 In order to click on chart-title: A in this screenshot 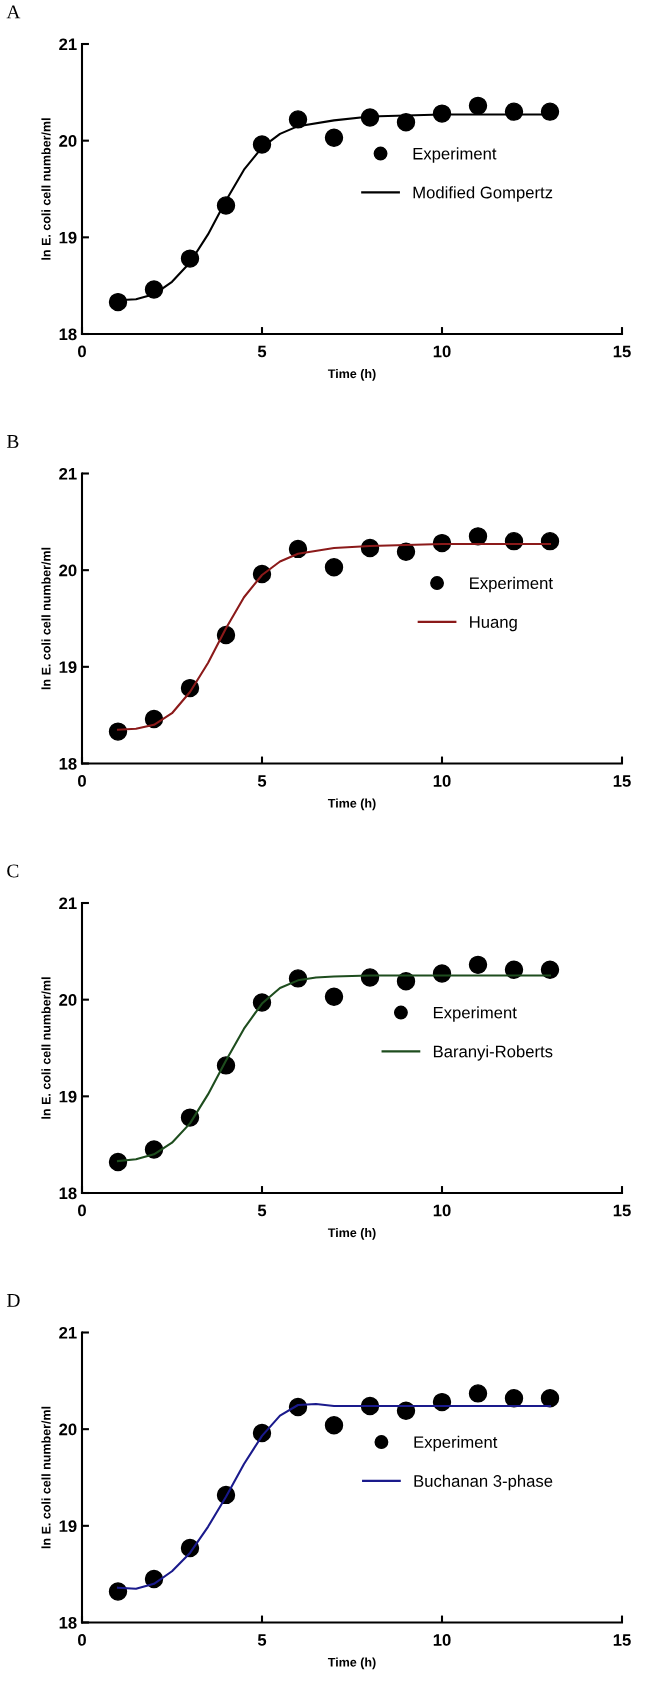, I will do `click(13, 12)`.